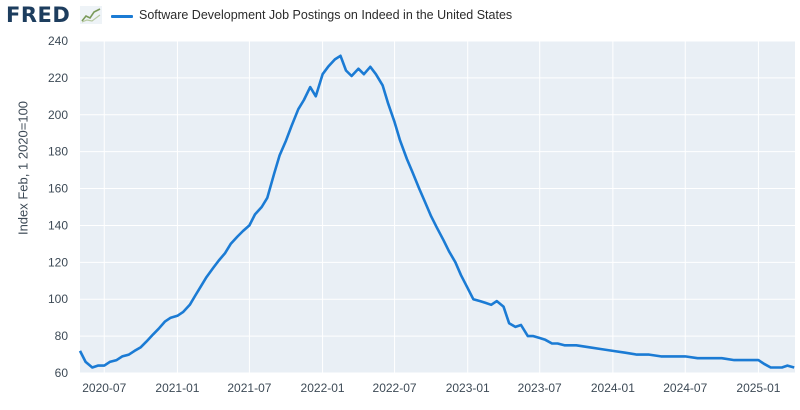  Describe the element at coordinates (58, 189) in the screenshot. I see `y-tick-label: 160` at that location.